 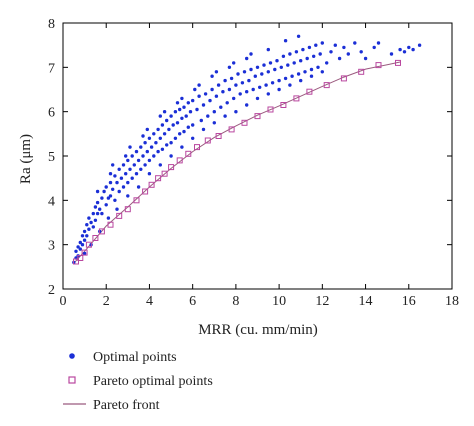 I want to click on x-tick-label: 0, so click(x=63, y=301).